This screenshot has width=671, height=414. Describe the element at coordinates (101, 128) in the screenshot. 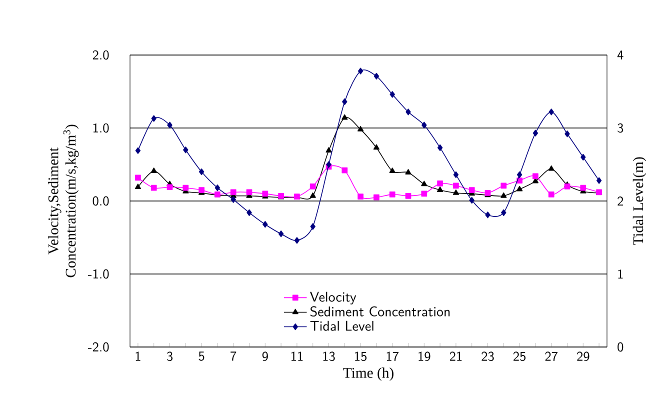

I see `y-tick-label: 1.0` at that location.